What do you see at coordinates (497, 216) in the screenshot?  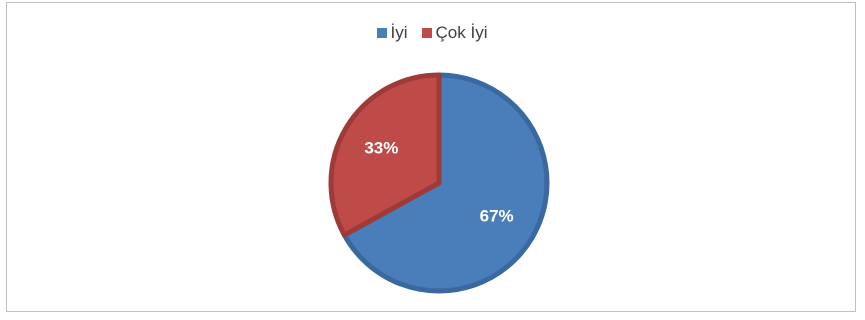 I see `data-label-iyi: 67%` at bounding box center [497, 216].